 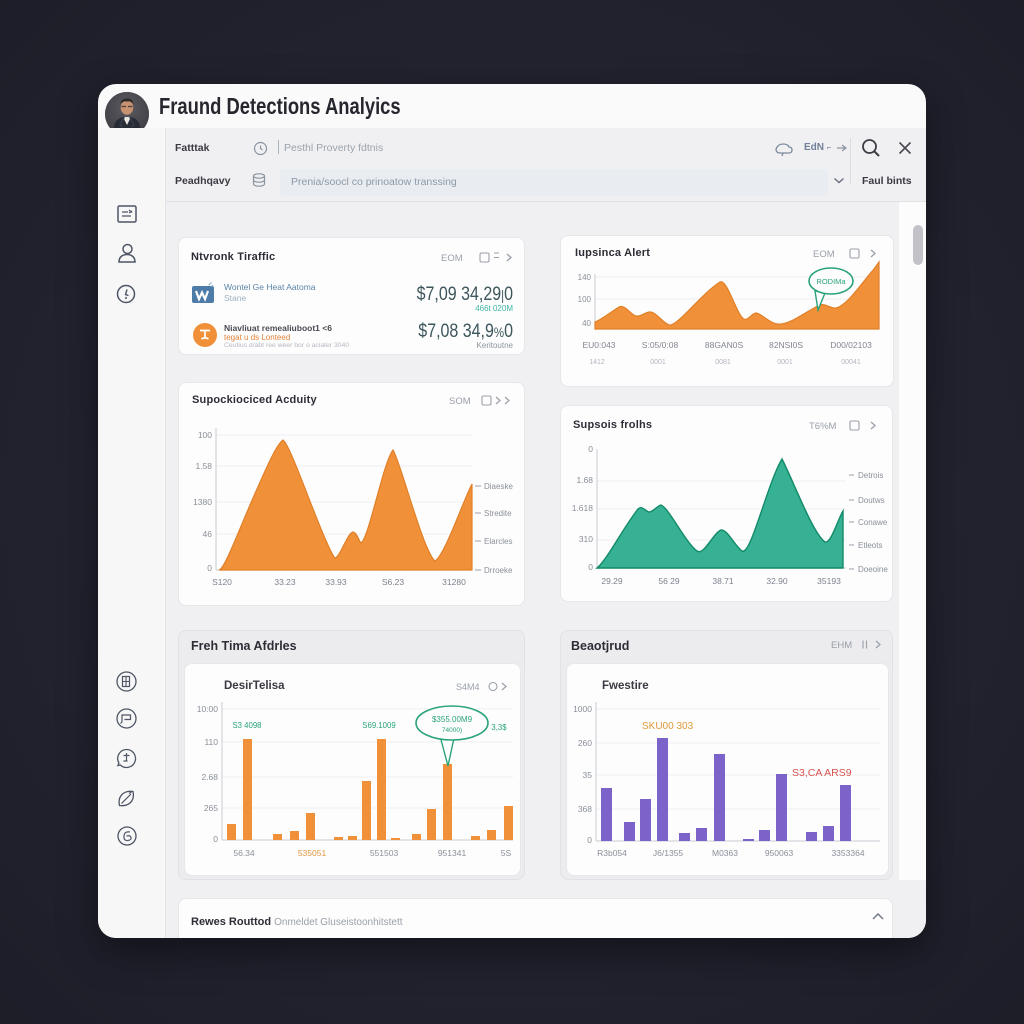 What do you see at coordinates (452, 719) in the screenshot?
I see `svg-text: $355.00M9` at bounding box center [452, 719].